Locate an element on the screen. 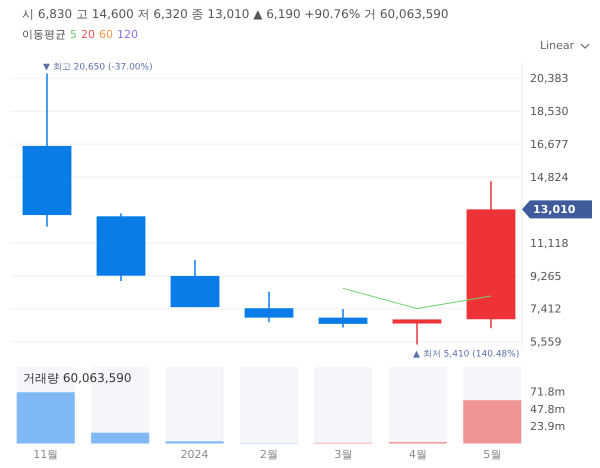 The width and height of the screenshot is (600, 468). x-tick-label: 4월 is located at coordinates (417, 454).